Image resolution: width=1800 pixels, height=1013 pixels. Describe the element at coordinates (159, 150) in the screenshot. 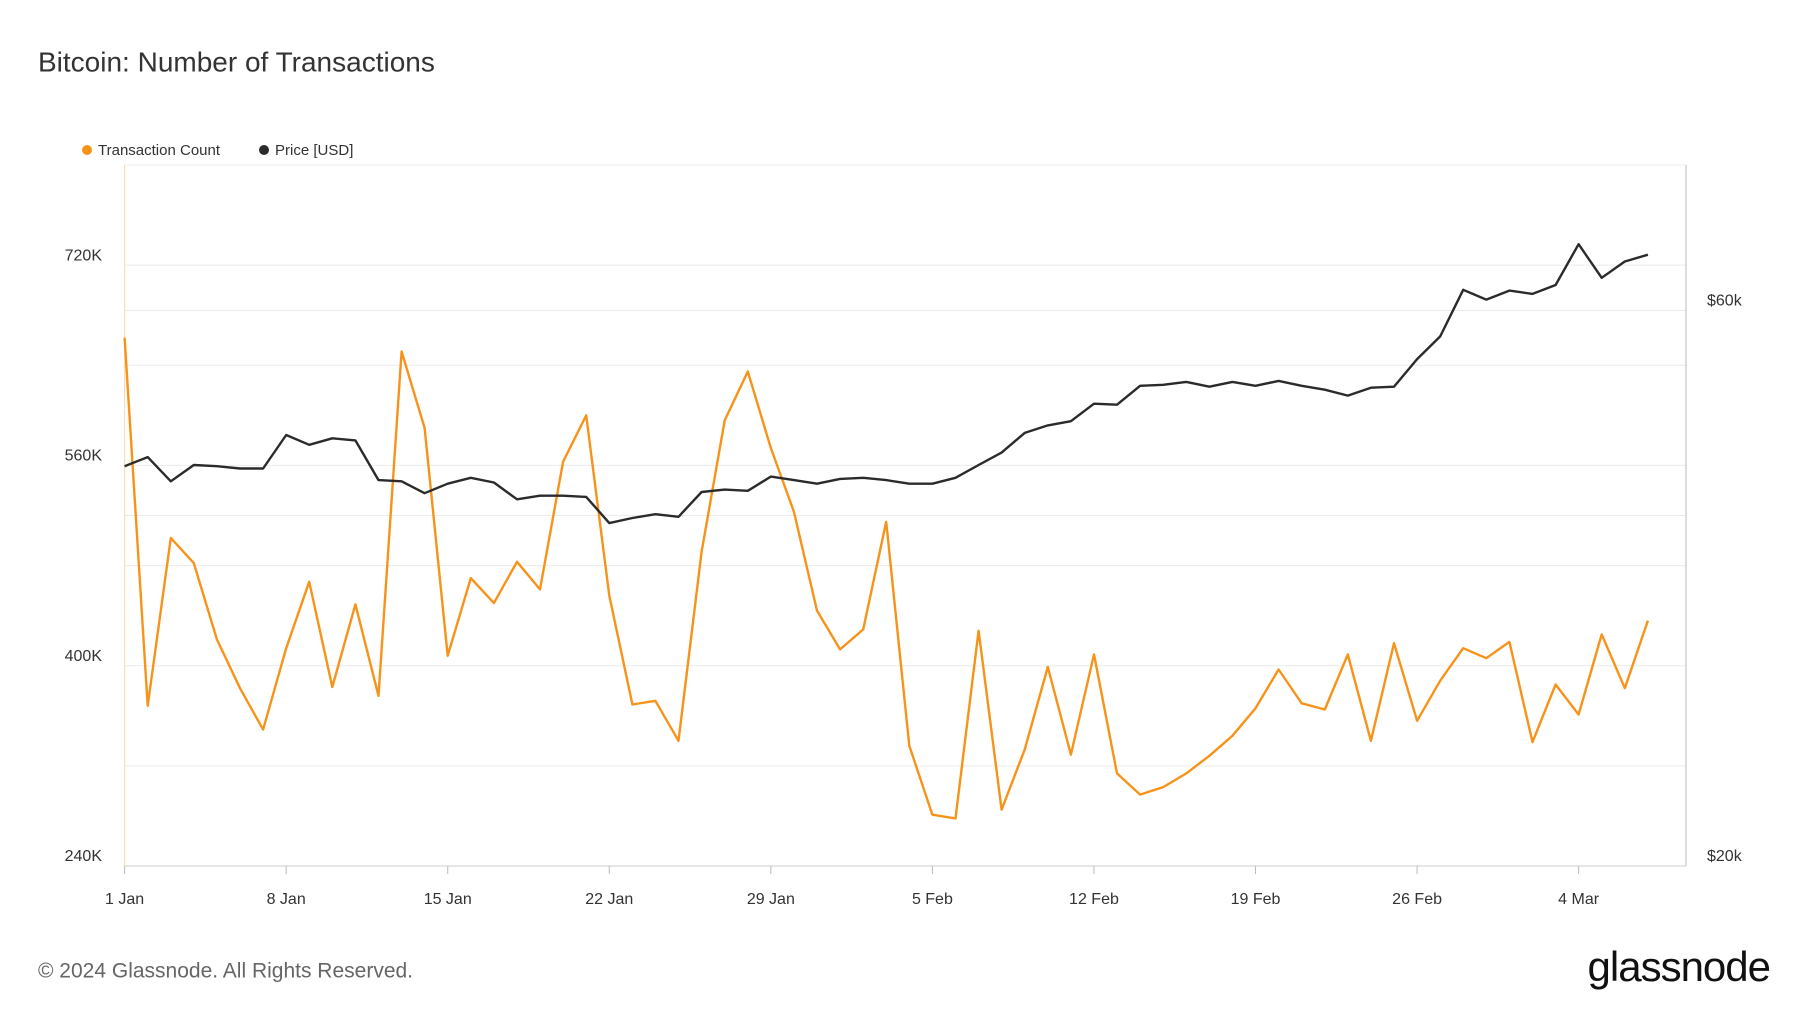

I see `legend-label: Transaction Count` at that location.